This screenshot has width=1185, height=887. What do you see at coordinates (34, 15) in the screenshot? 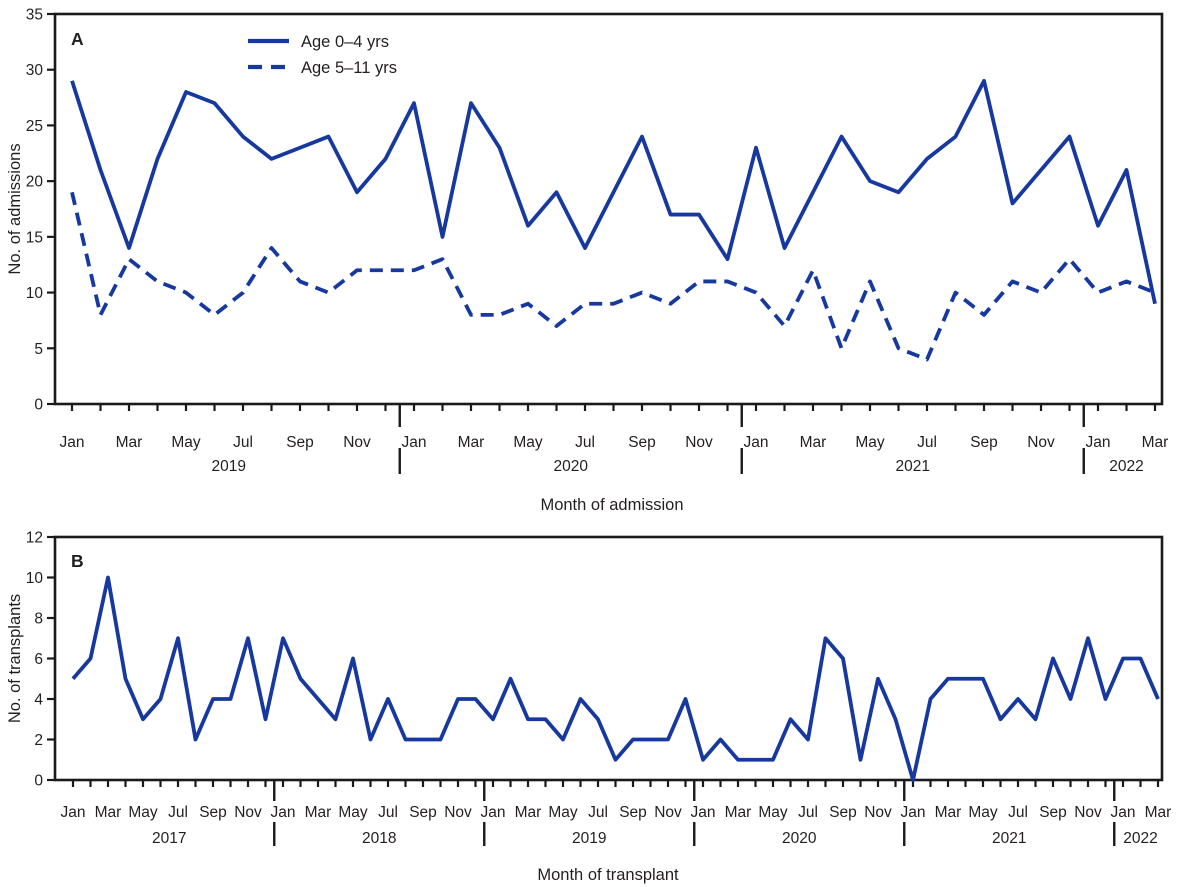
I see `y-tick-label: 35` at bounding box center [34, 15].